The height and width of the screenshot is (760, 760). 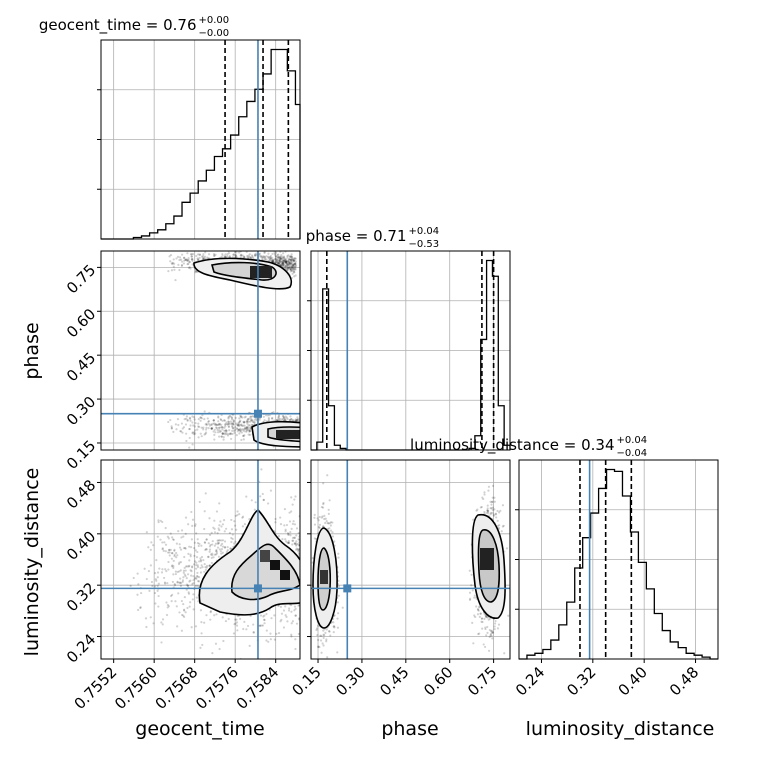 I want to click on panel-title-plus: +0.04, so click(x=632, y=440).